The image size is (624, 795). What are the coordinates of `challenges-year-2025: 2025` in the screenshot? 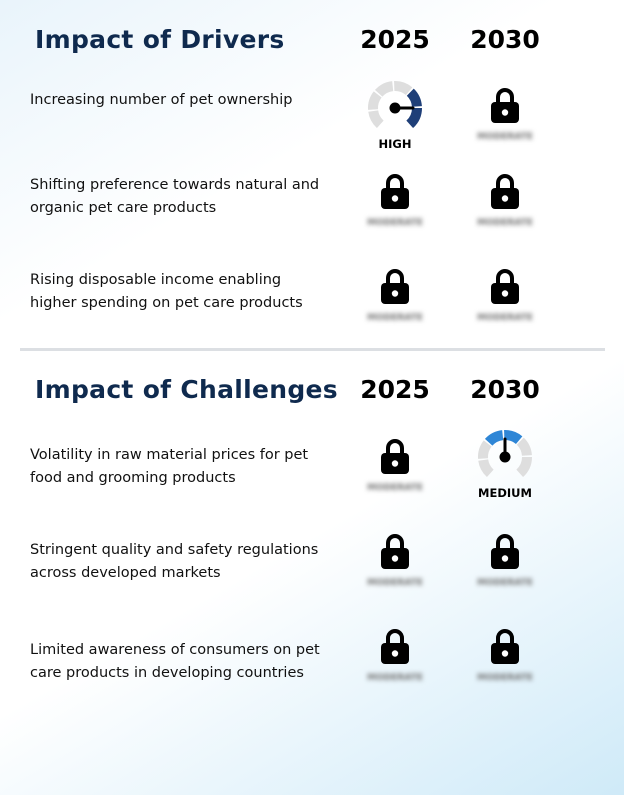 It's located at (395, 389).